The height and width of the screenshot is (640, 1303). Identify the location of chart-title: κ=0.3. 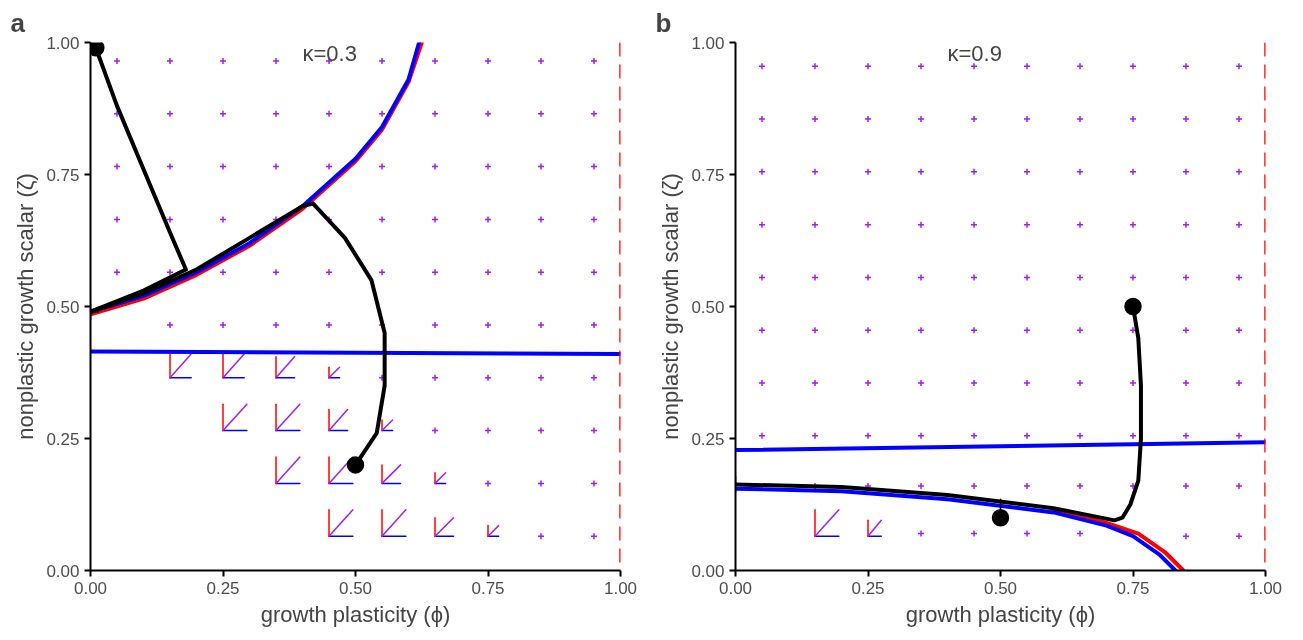
(329, 53).